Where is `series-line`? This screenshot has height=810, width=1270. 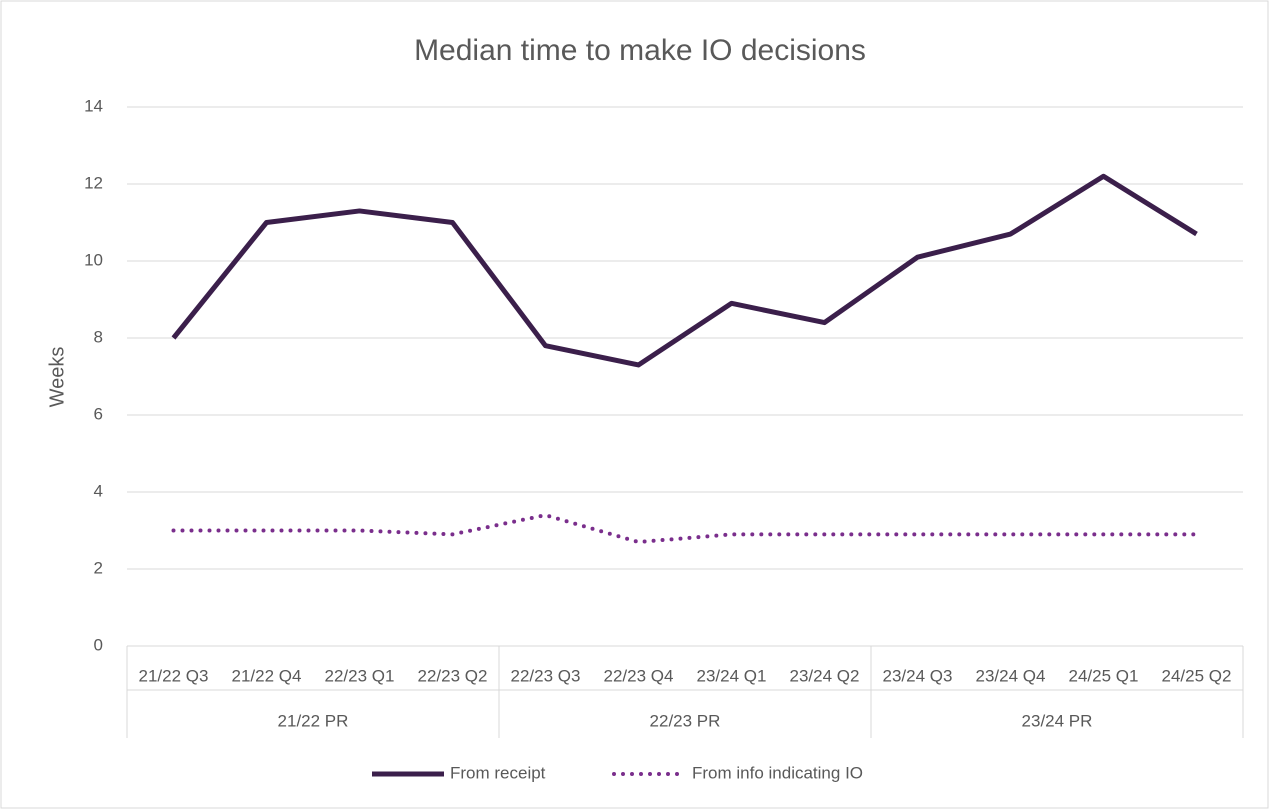 series-line is located at coordinates (685, 529).